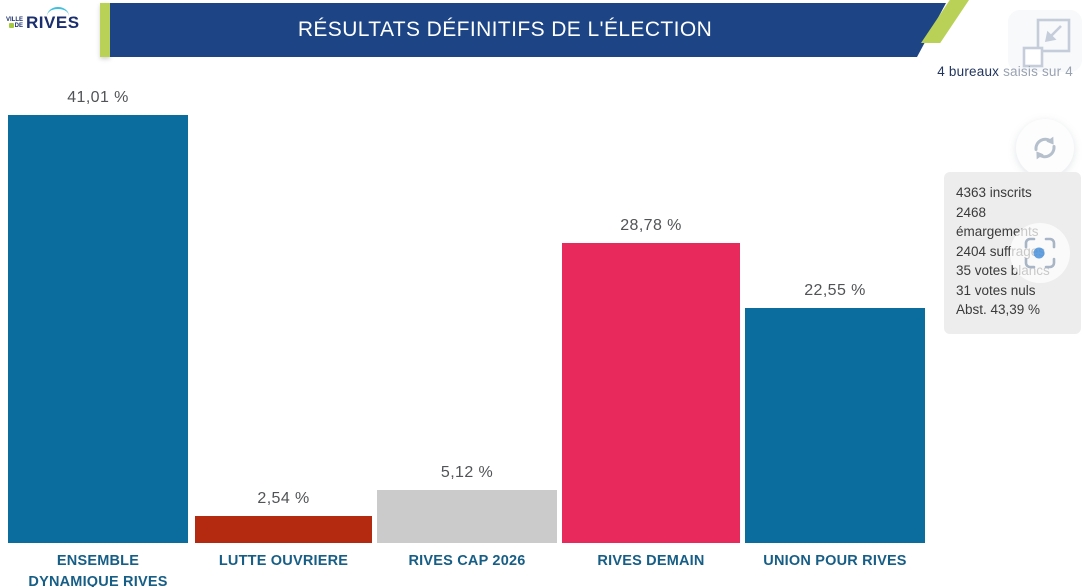 This screenshot has height=587, width=1090. What do you see at coordinates (835, 412) in the screenshot?
I see `bar-union-pour-rives: 22,55 %` at bounding box center [835, 412].